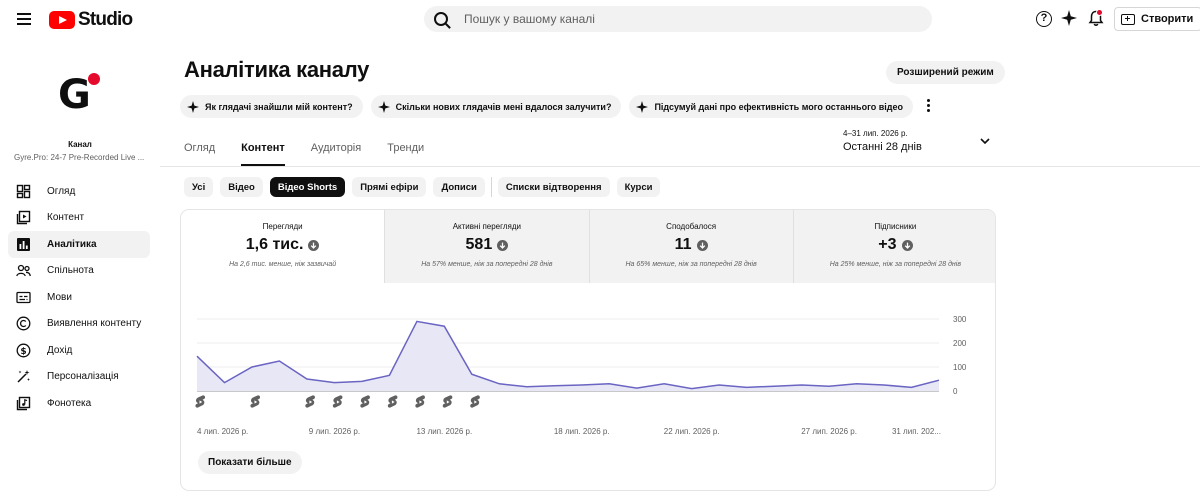 The image size is (1200, 497). Describe the element at coordinates (955, 391) in the screenshot. I see `y-tick-label: 0` at that location.